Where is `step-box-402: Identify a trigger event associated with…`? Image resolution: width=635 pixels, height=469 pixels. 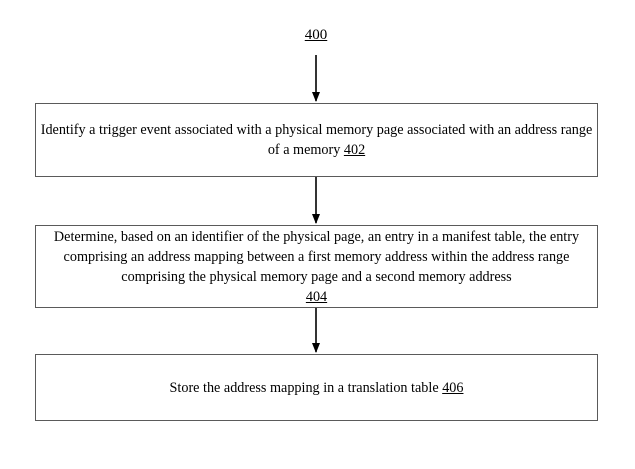 step-box-402: Identify a trigger event associated with… is located at coordinates (316, 140).